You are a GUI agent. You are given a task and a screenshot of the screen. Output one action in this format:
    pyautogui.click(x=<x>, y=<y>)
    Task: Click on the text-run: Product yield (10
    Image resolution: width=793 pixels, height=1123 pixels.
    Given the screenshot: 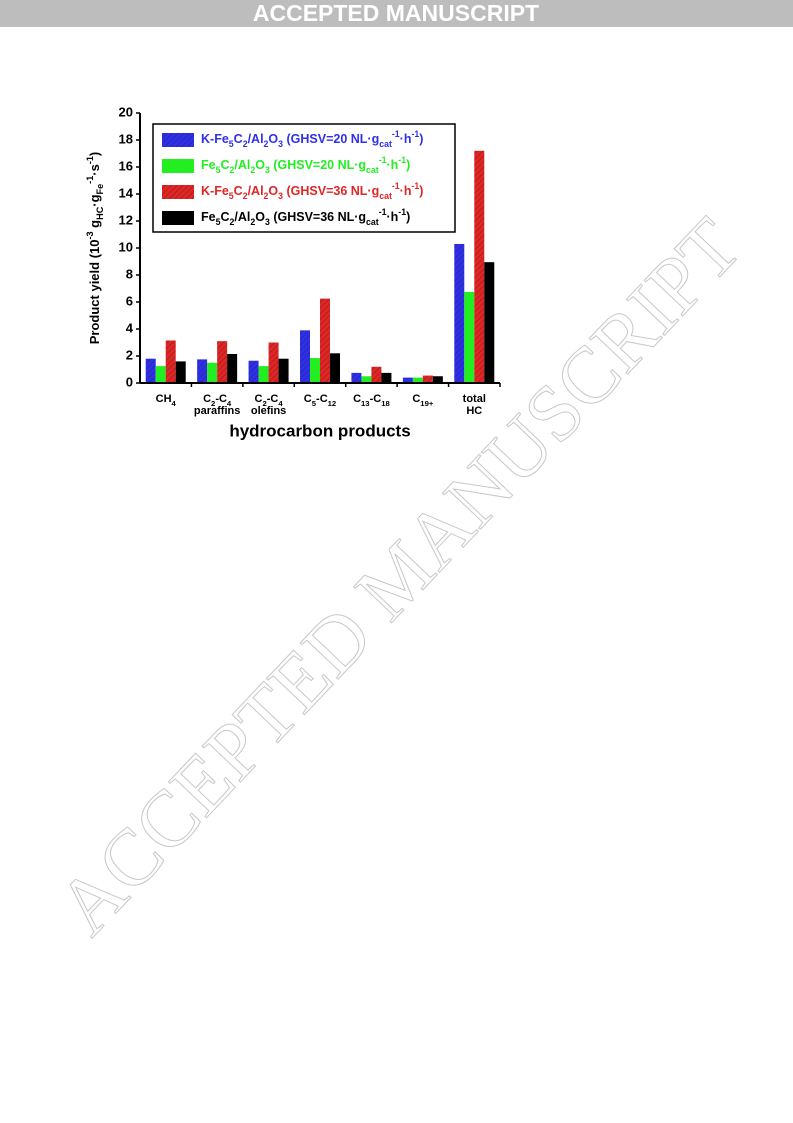 What is the action you would take?
    pyautogui.click(x=94, y=292)
    